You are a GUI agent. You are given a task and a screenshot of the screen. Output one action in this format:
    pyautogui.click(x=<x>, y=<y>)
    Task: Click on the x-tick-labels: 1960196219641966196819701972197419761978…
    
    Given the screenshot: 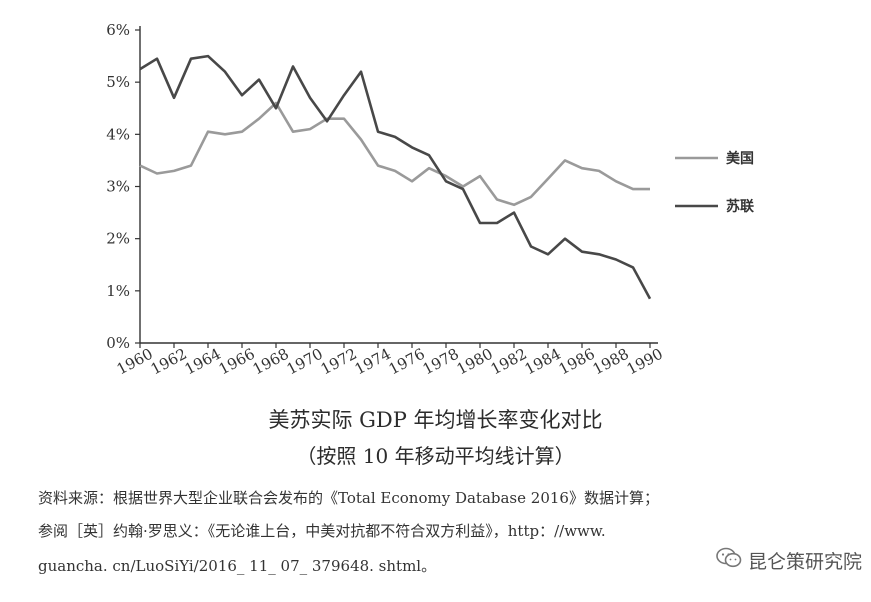 What is the action you would take?
    pyautogui.click(x=390, y=362)
    